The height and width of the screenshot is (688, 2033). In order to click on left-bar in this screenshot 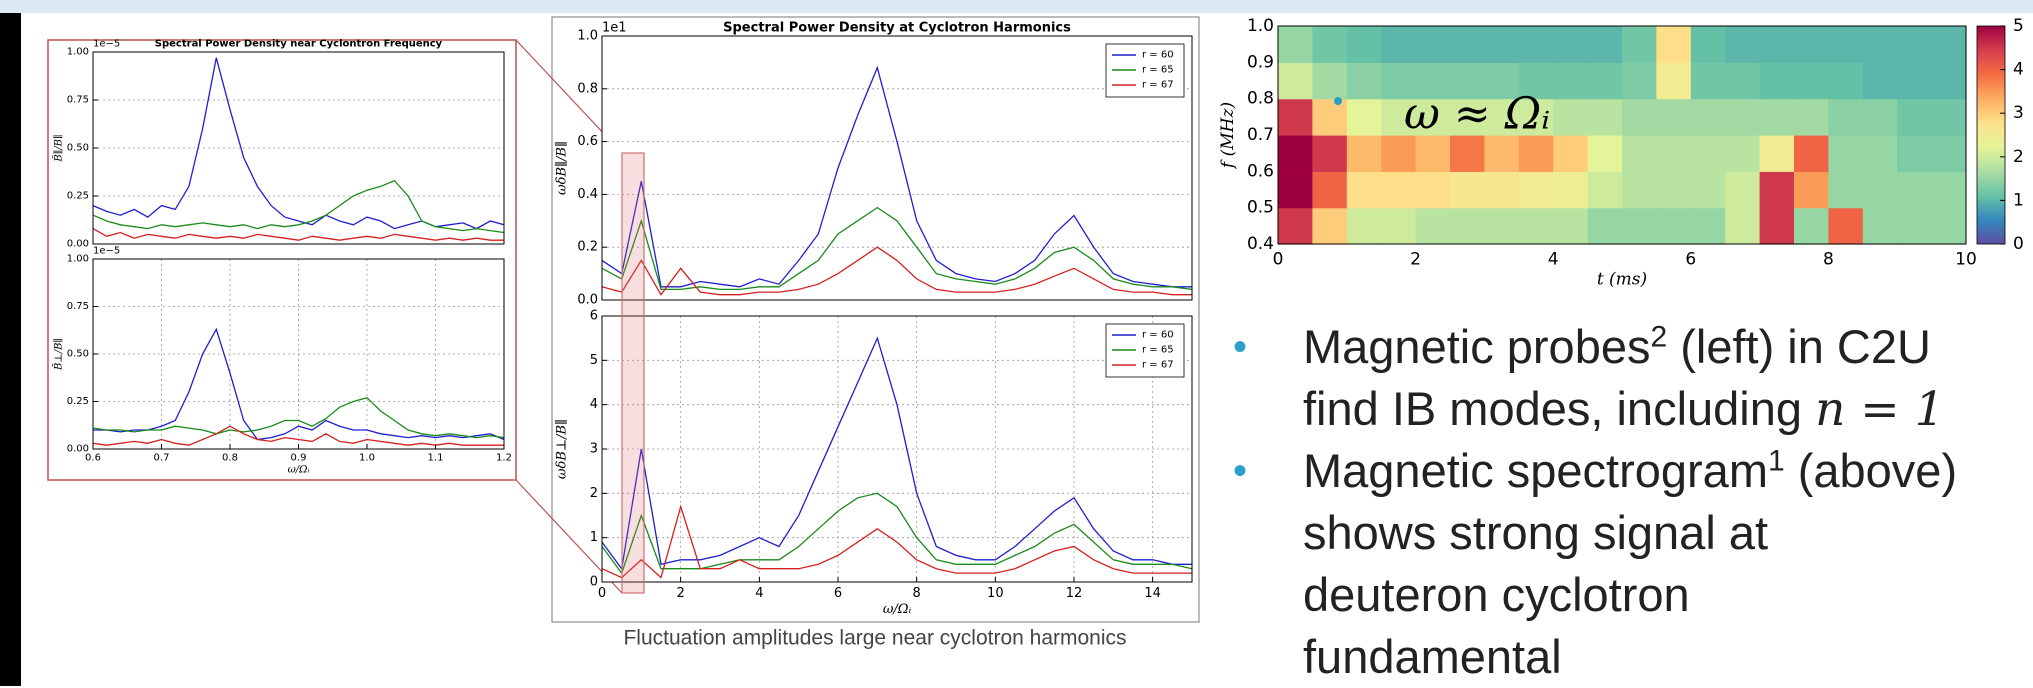, I will do `click(10, 349)`.